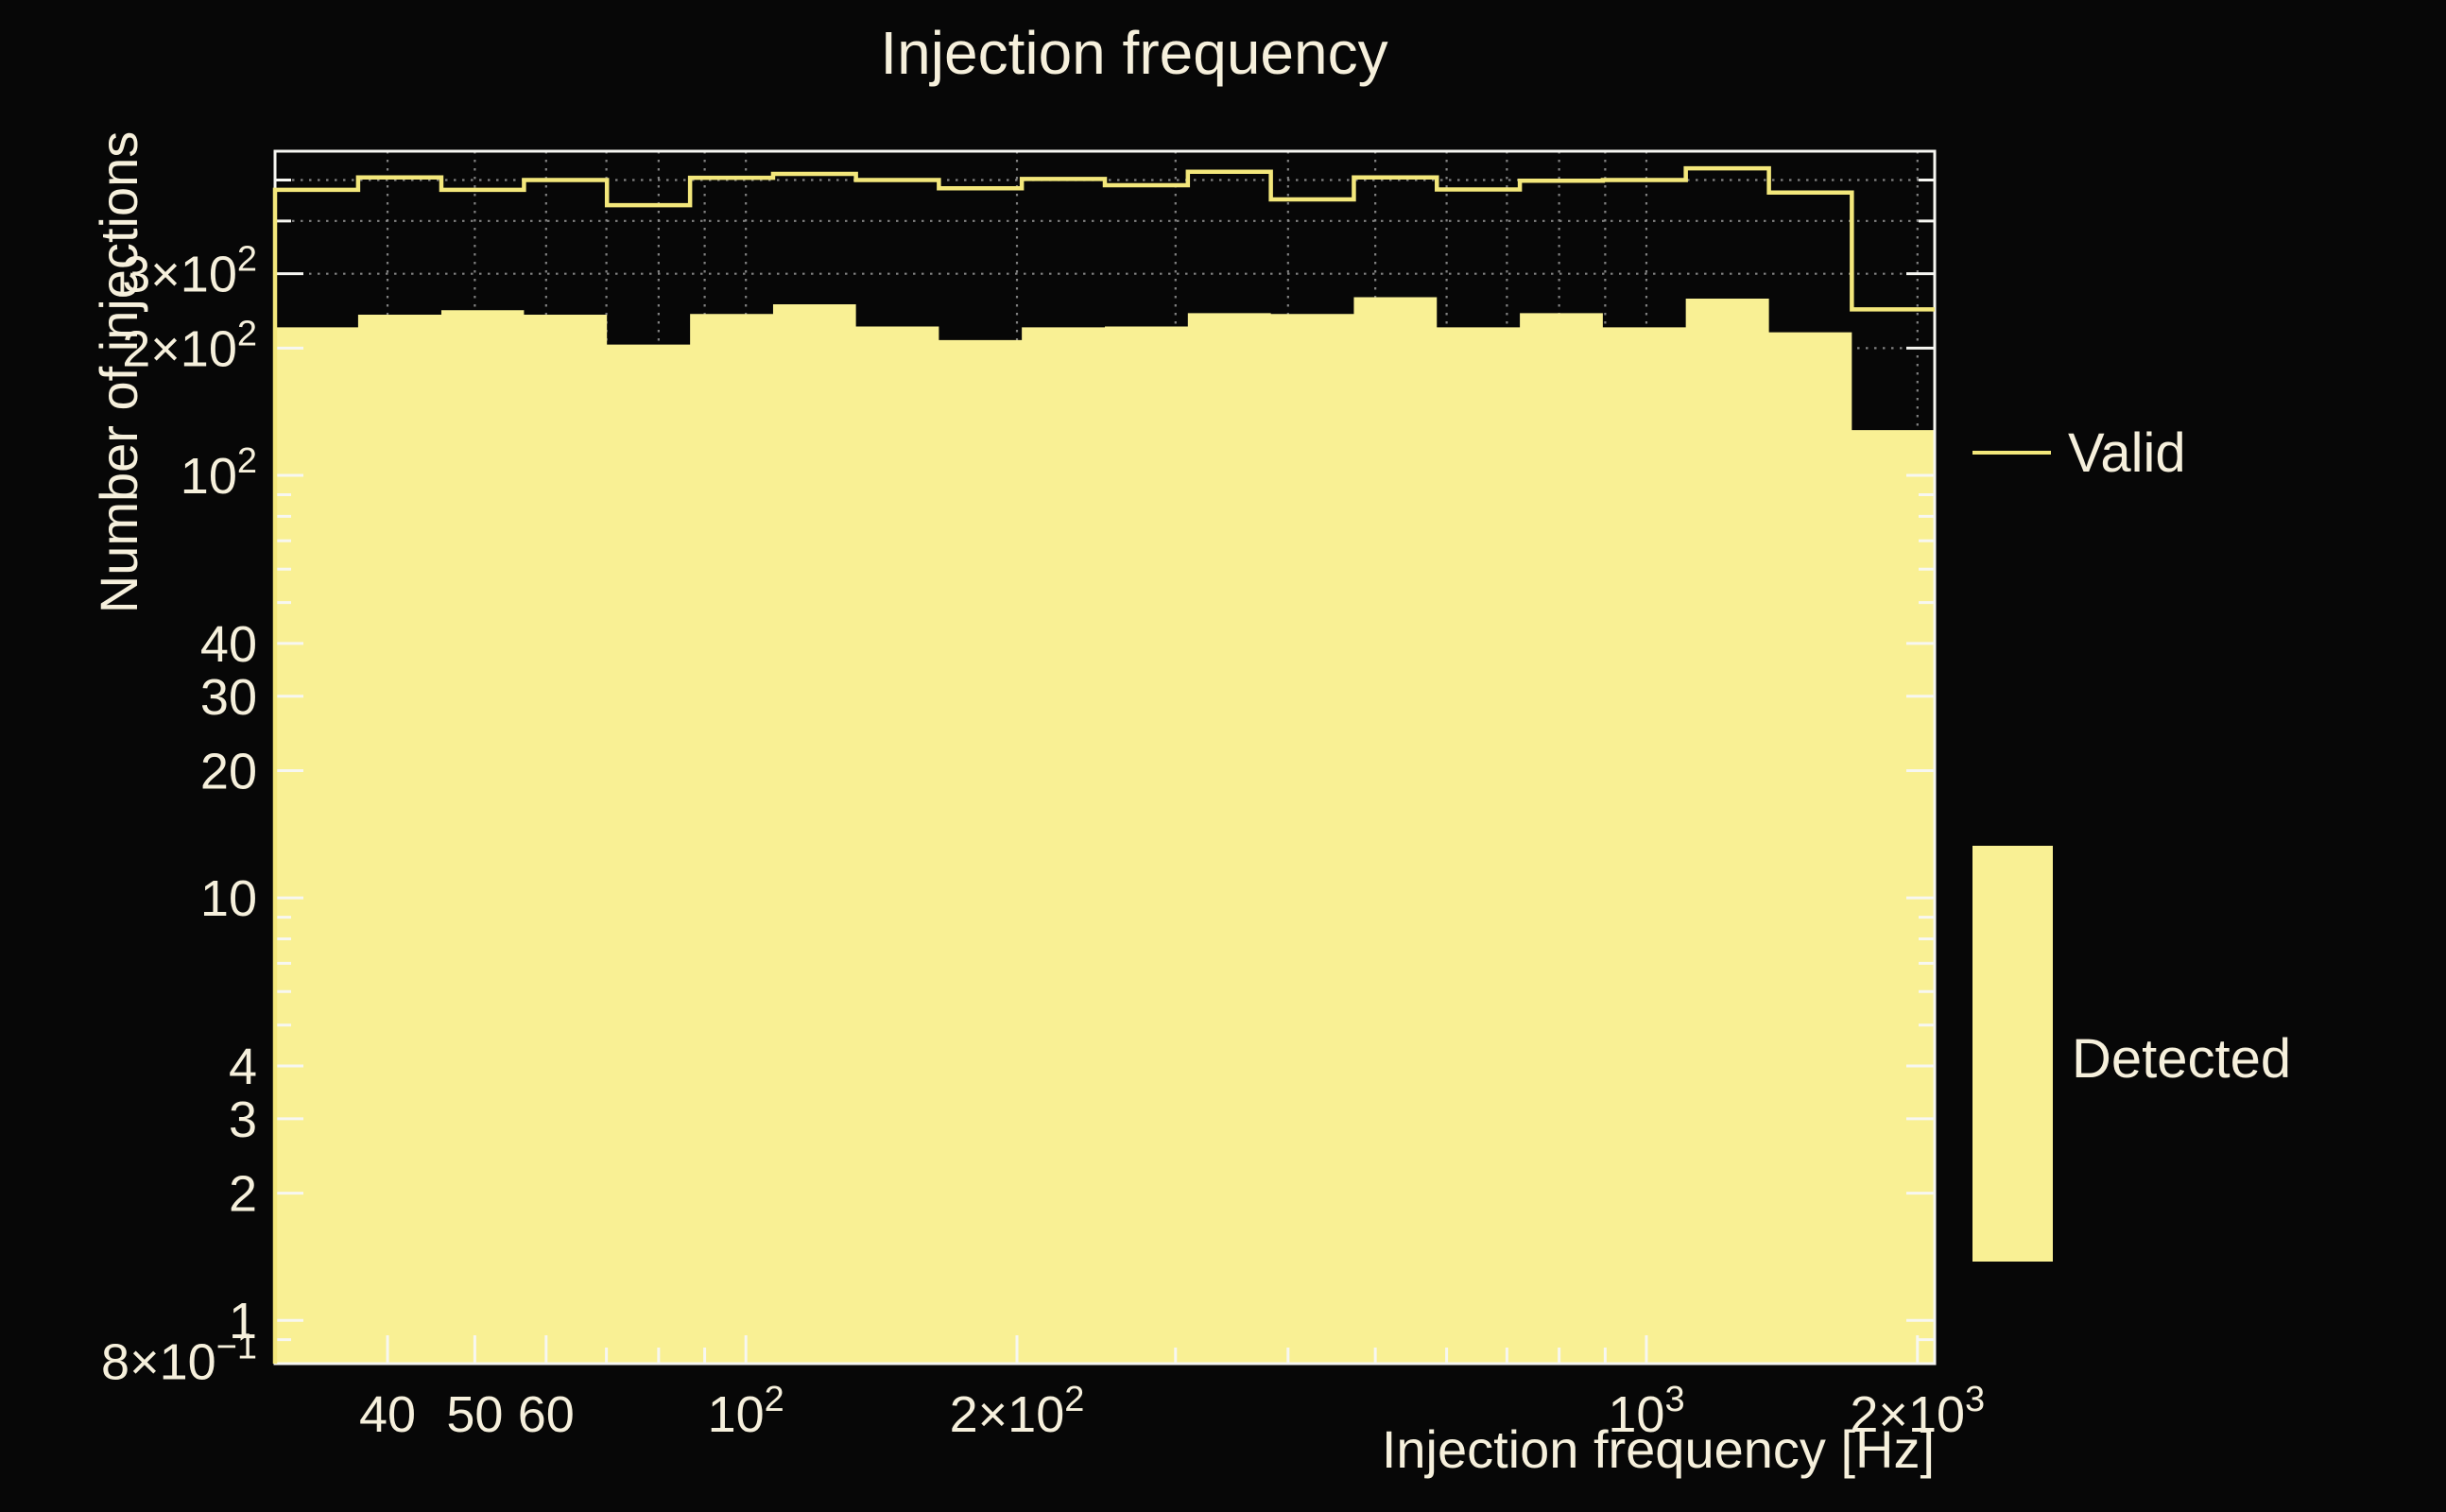 The image size is (2446, 1512). Describe the element at coordinates (243, 1119) in the screenshot. I see `y-tick-label: 3` at that location.